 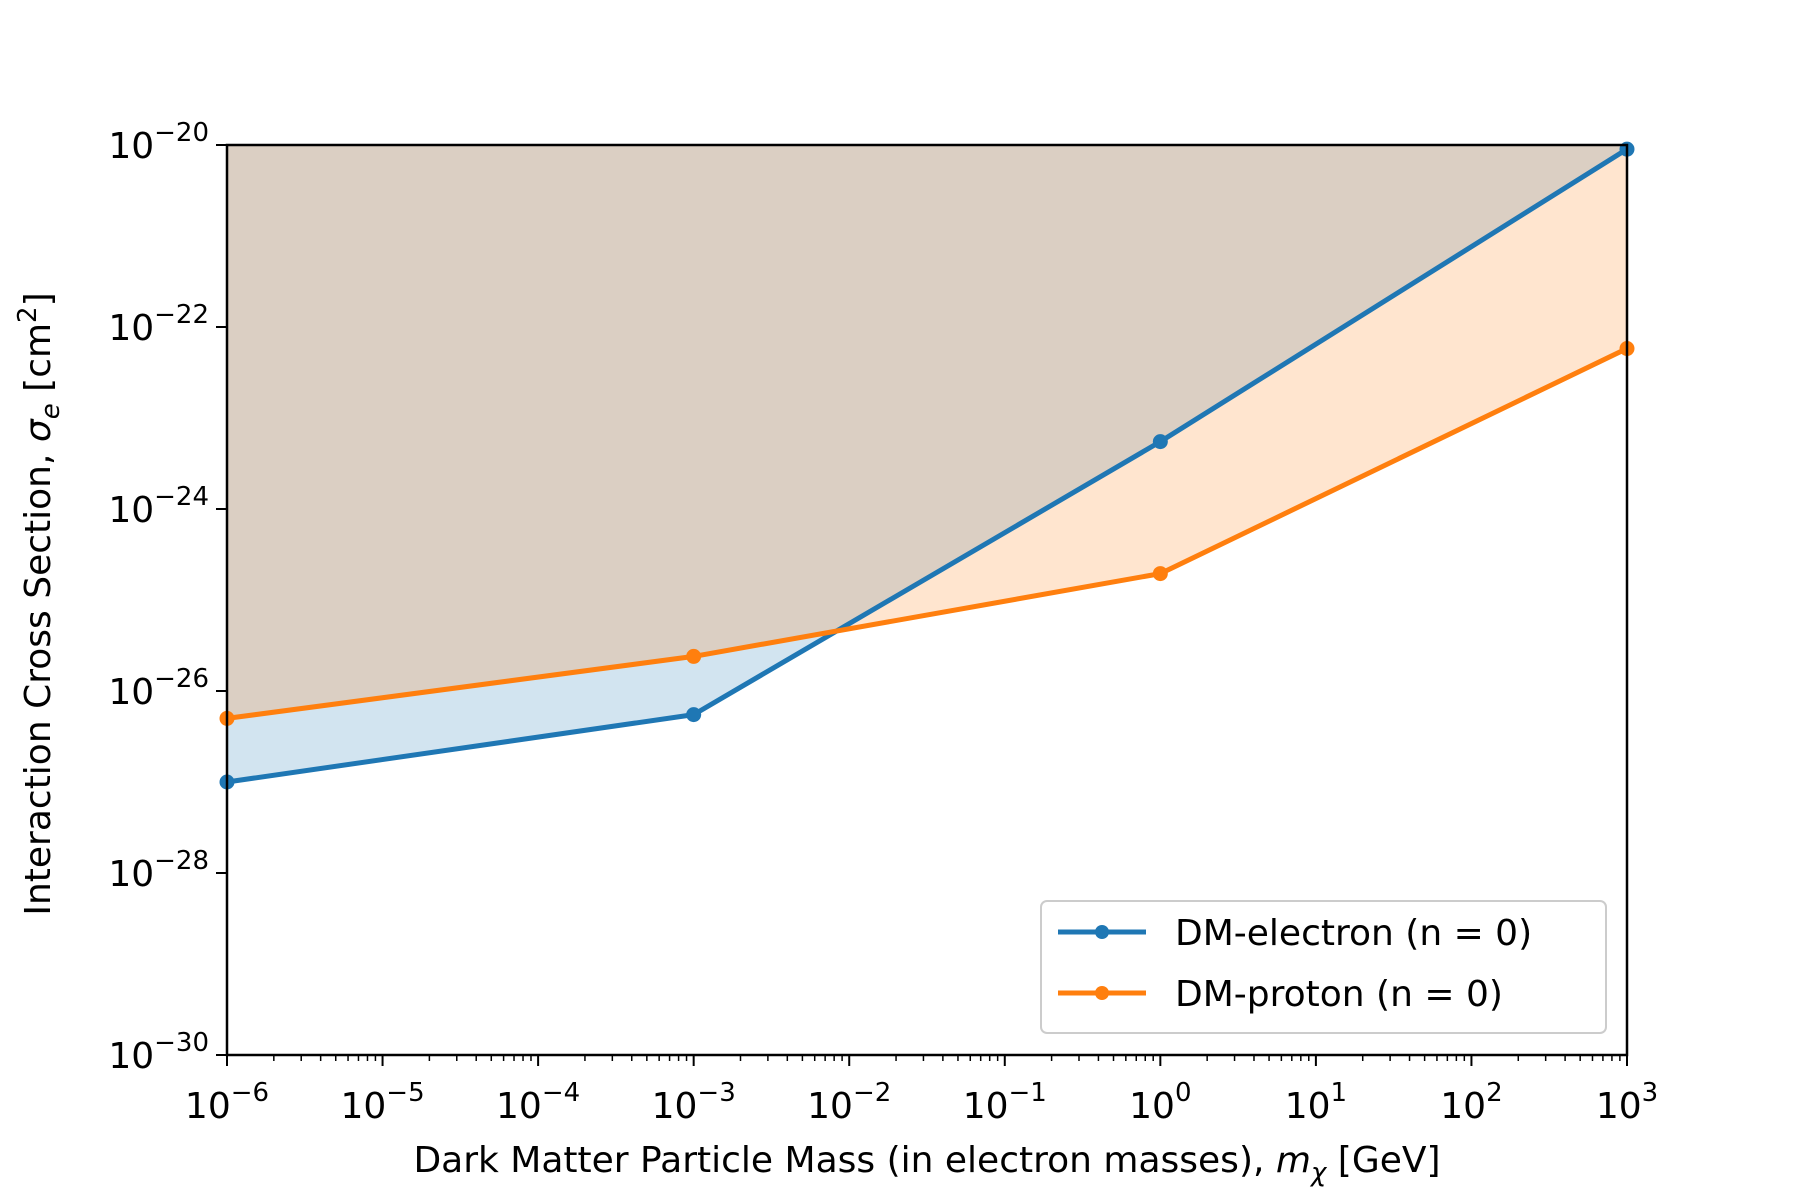 I want to click on x-tick-label: 10³, so click(x=1627, y=1102).